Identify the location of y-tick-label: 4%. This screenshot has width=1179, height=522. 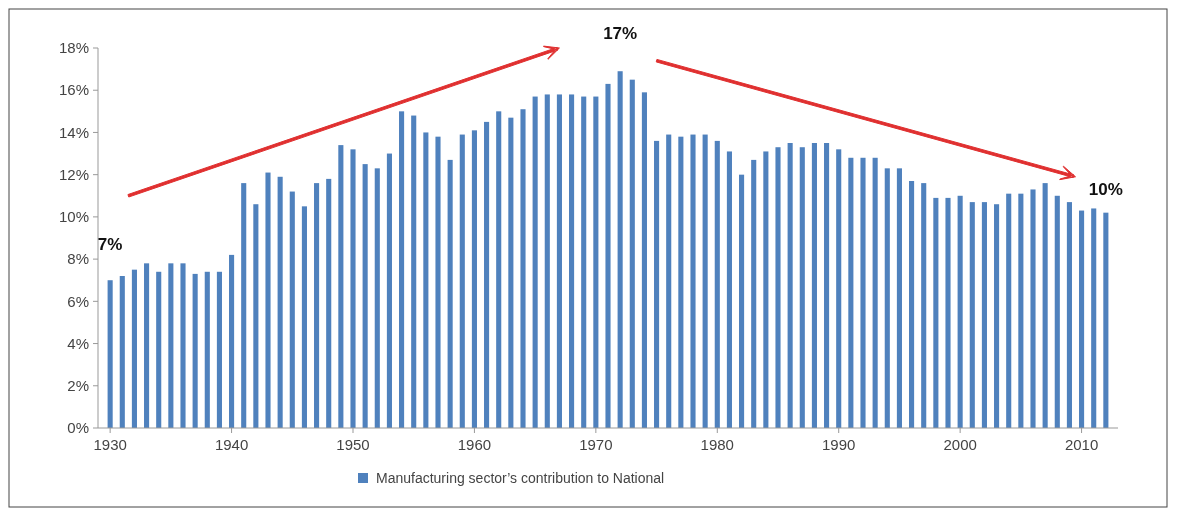
(78, 343).